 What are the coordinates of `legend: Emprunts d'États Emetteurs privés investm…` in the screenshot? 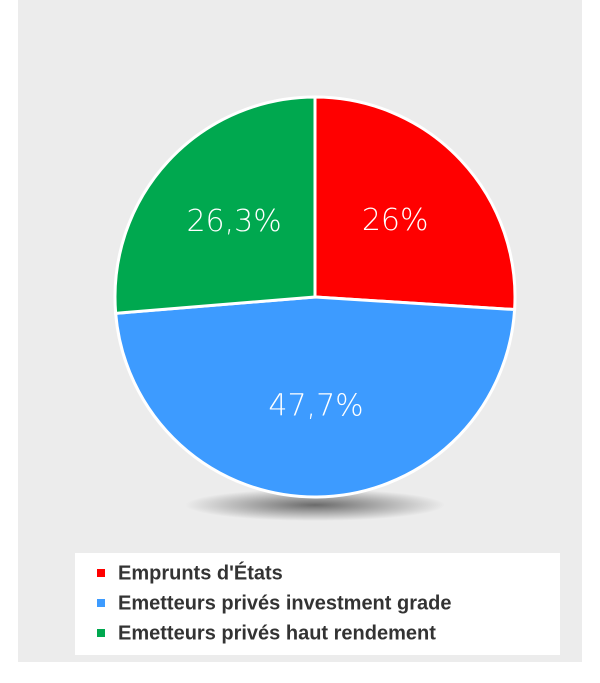 It's located at (274, 602).